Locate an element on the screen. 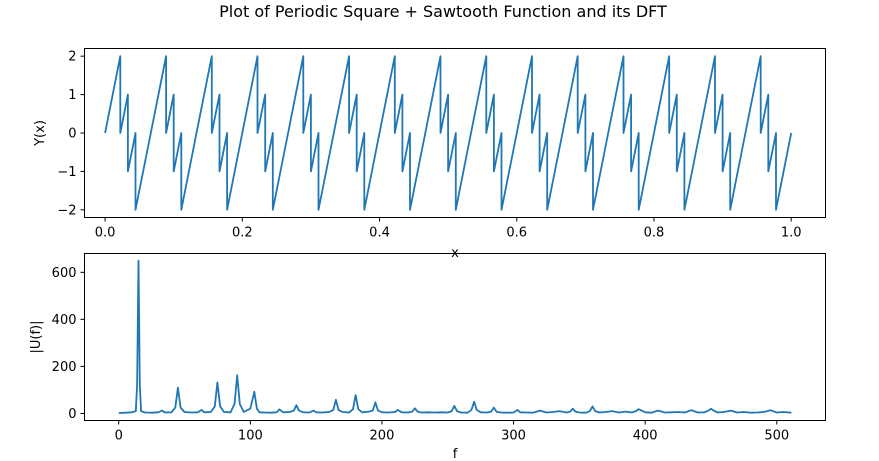 This screenshot has height=461, width=879. top-y-axis-label: Y(x) is located at coordinates (40, 133).